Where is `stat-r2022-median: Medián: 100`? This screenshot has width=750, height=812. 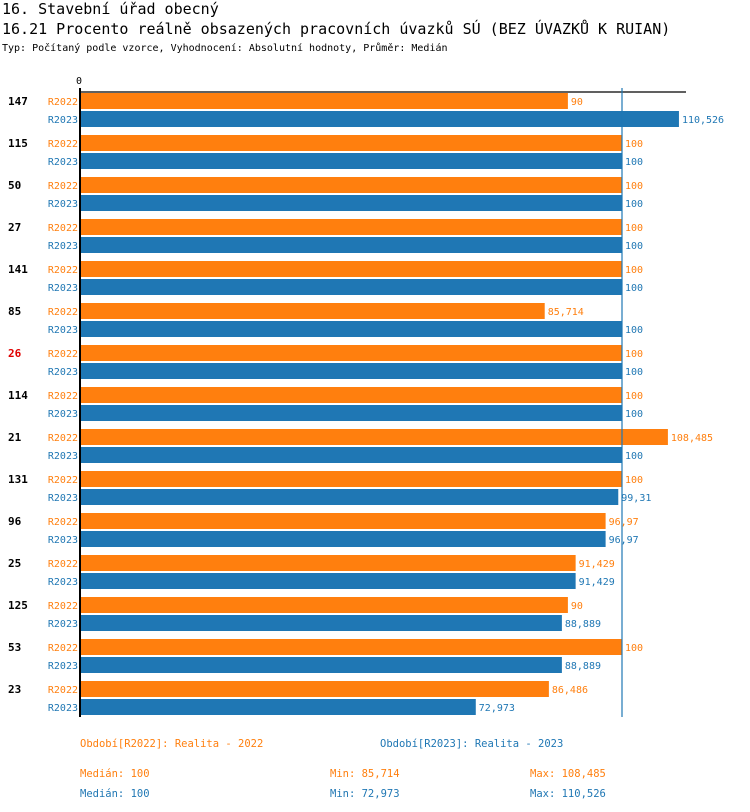 stat-r2022-median: Medián: 100 is located at coordinates (115, 774).